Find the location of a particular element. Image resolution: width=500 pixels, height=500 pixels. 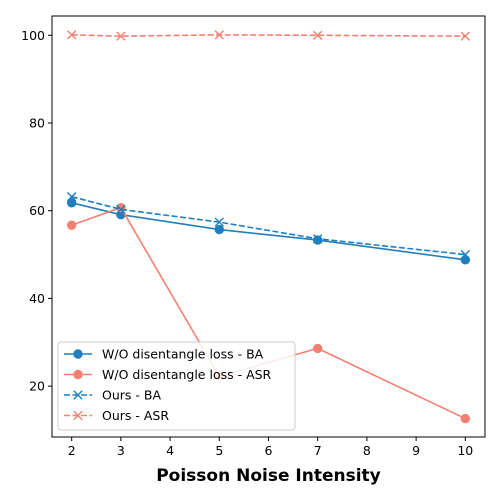

legend-entry: W/O disentangle loss - ASR is located at coordinates (168, 374).